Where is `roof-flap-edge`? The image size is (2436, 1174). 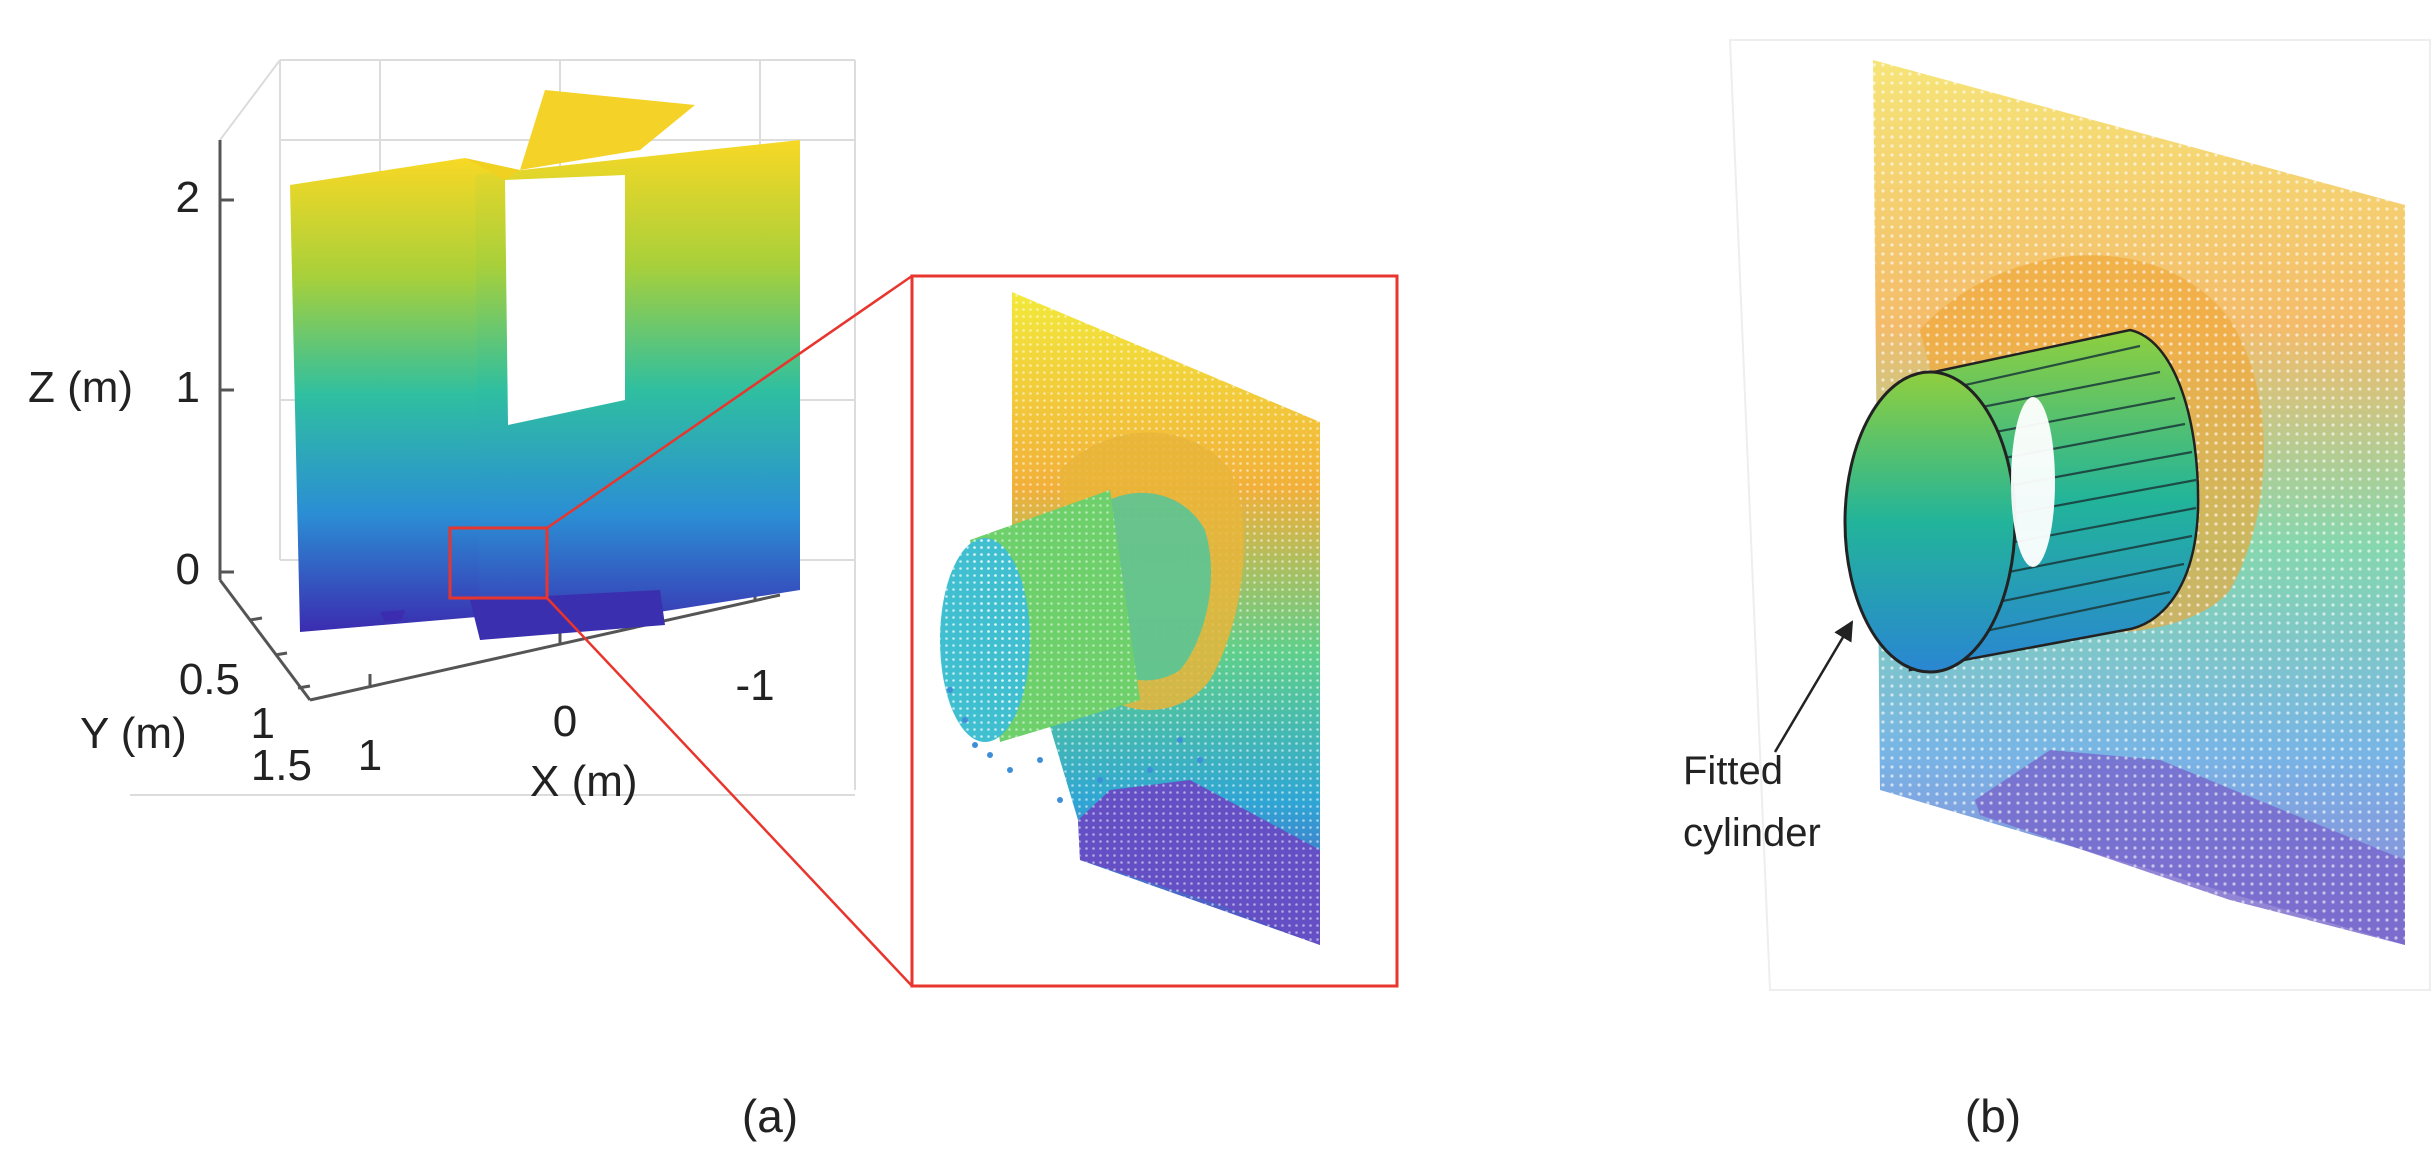 roof-flap-edge is located at coordinates (492, 169).